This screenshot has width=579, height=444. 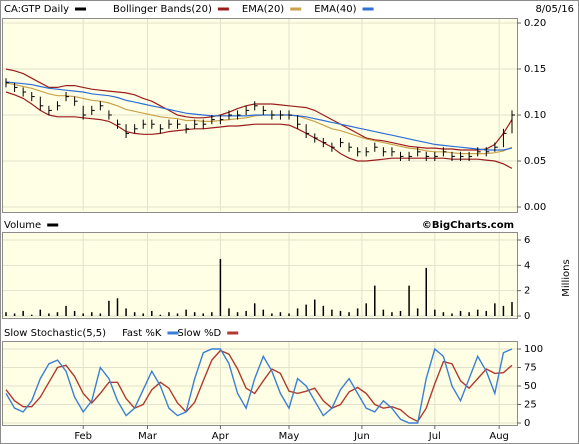 I want to click on y-tick-label: 0.10, so click(x=535, y=115).